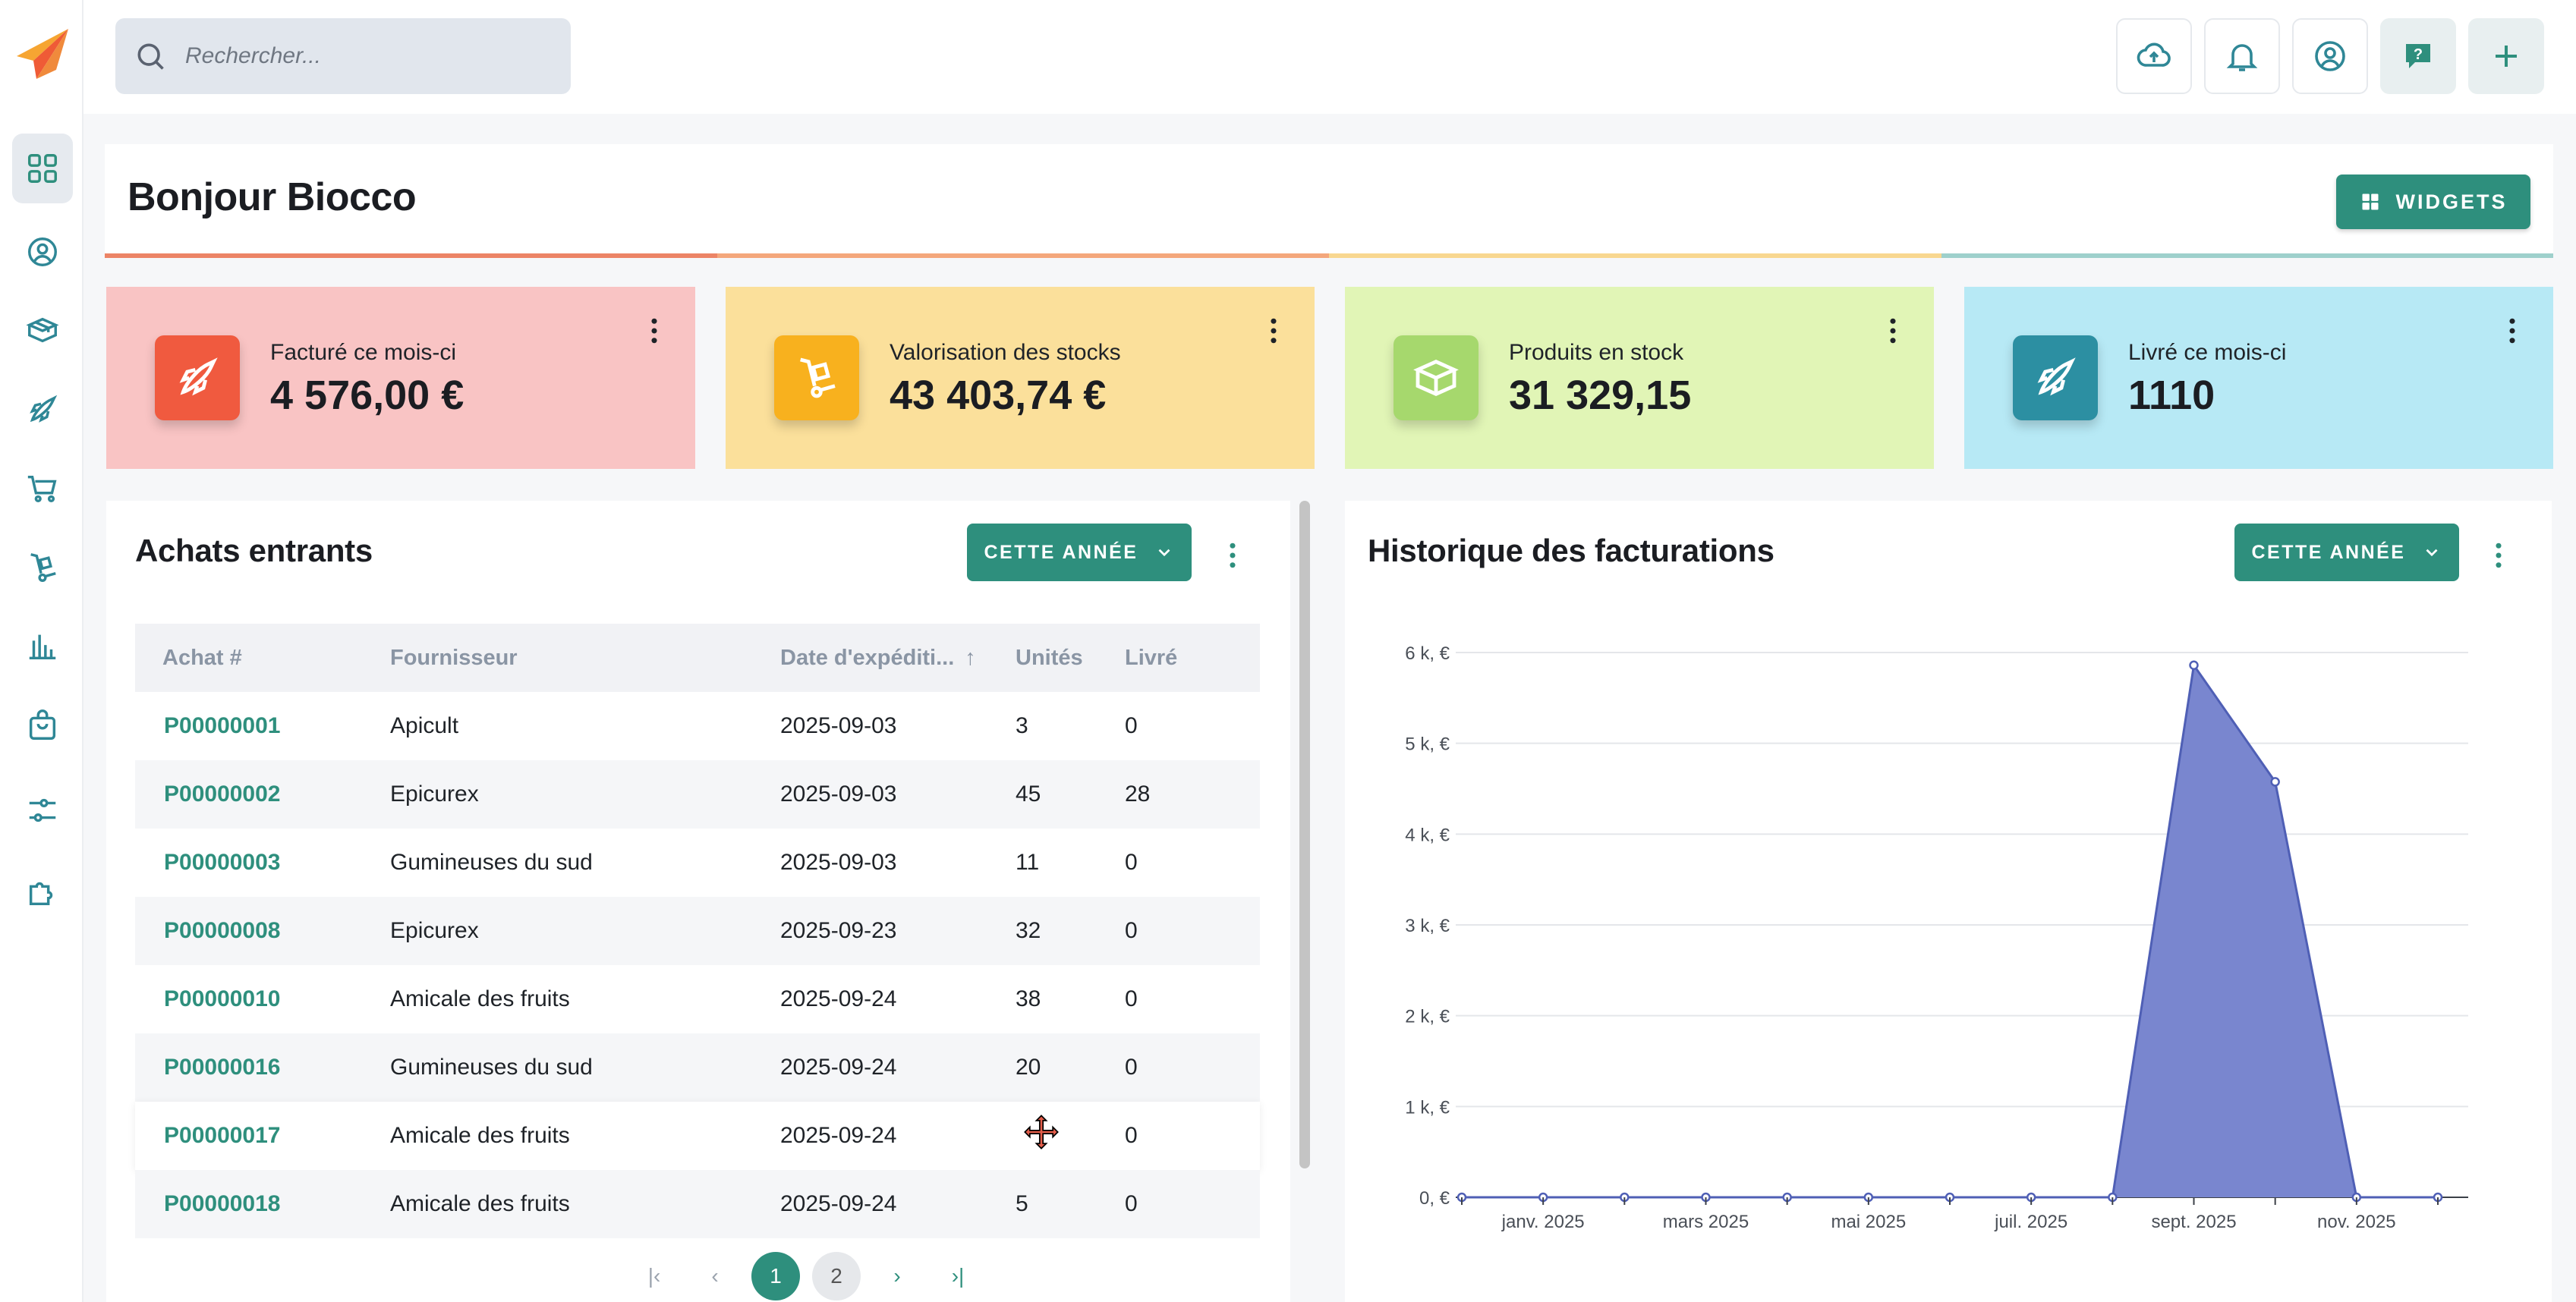  Describe the element at coordinates (2506, 56) in the screenshot. I see `add-button` at that location.